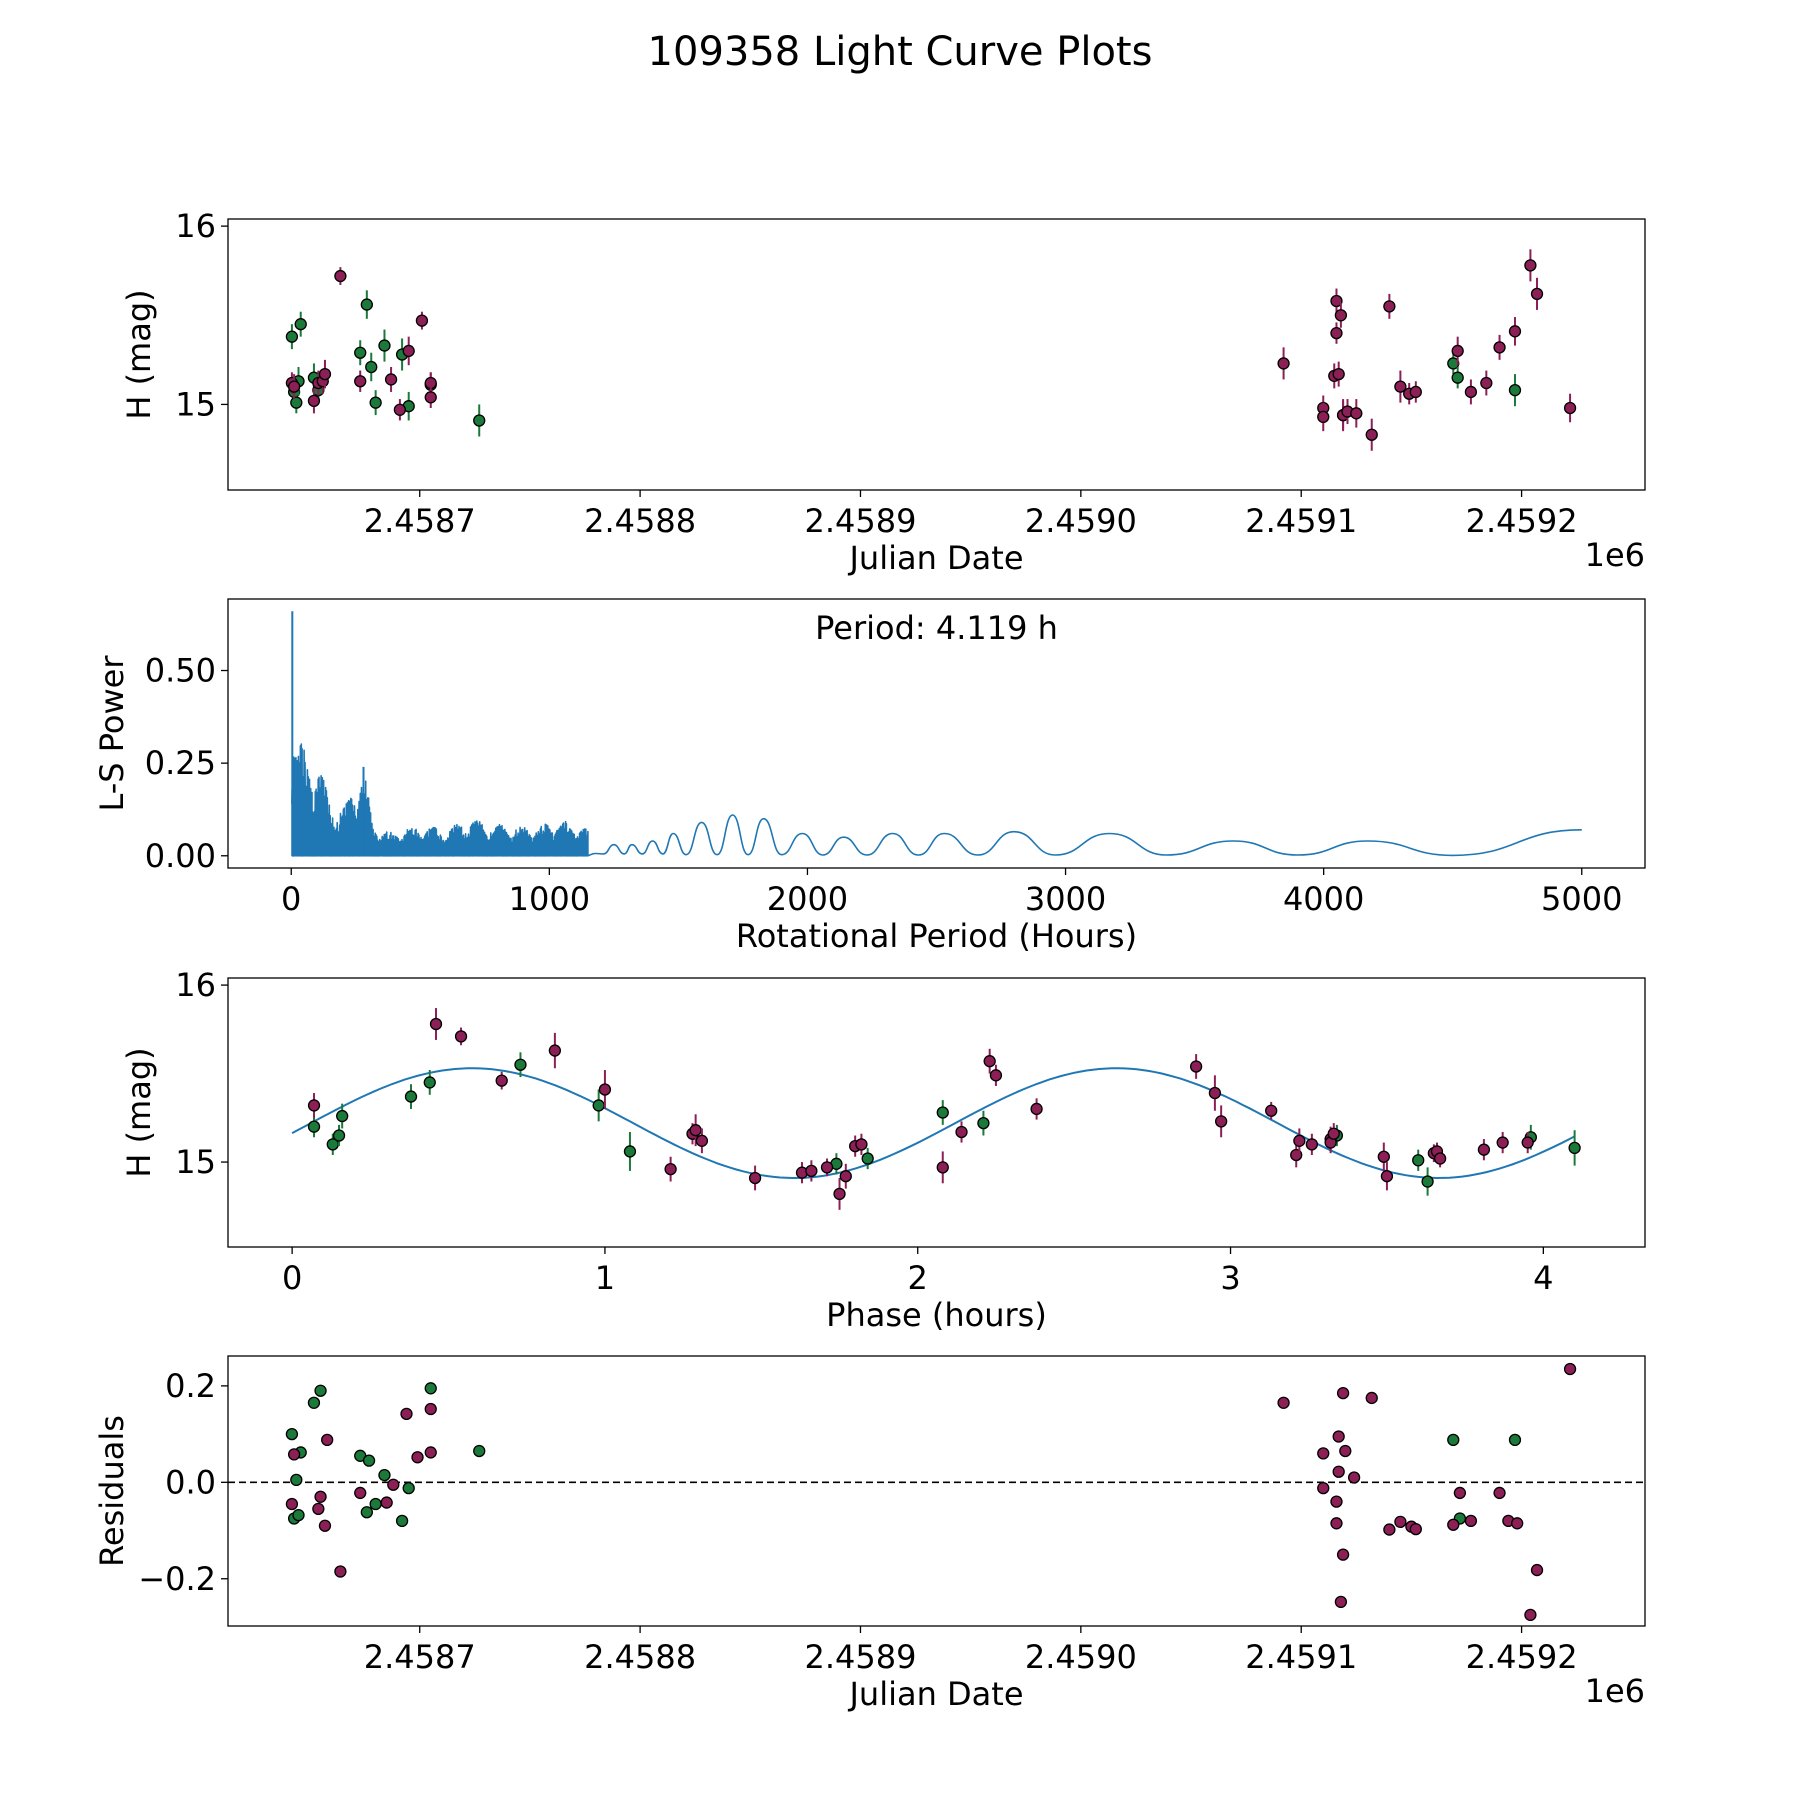 Image resolution: width=1800 pixels, height=1800 pixels. Describe the element at coordinates (180, 763) in the screenshot. I see `y-tick-label: 0.25` at that location.